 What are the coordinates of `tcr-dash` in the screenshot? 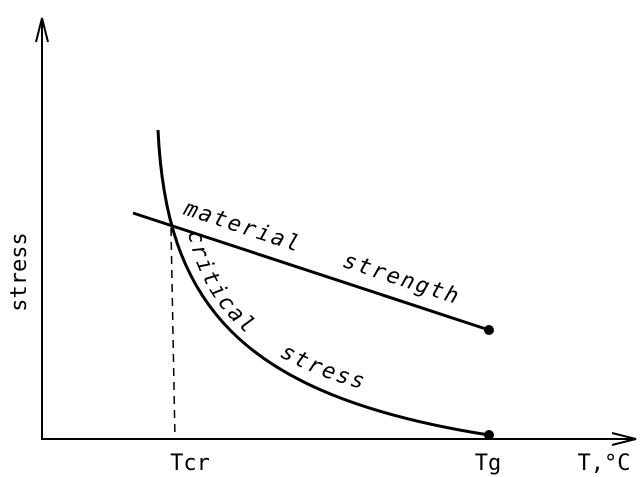 It's located at (173, 334).